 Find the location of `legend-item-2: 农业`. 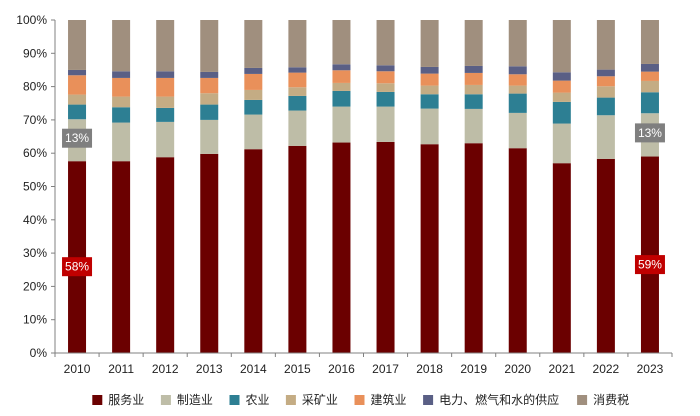

legend-item-2: 农业 is located at coordinates (249, 400).